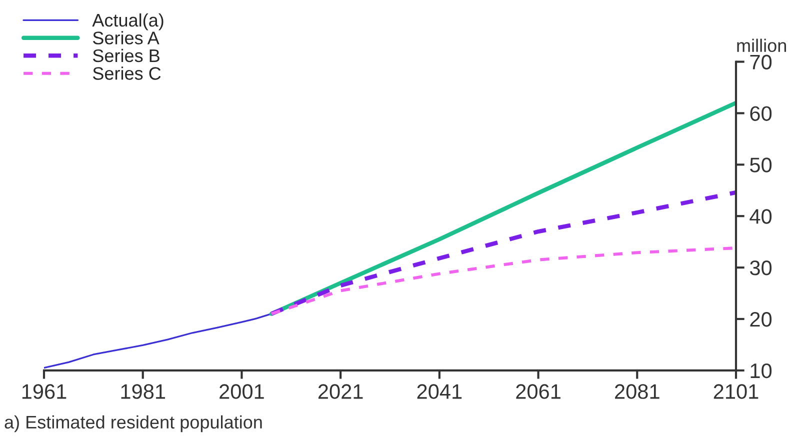  I want to click on y-tick-label: 20, so click(761, 319).